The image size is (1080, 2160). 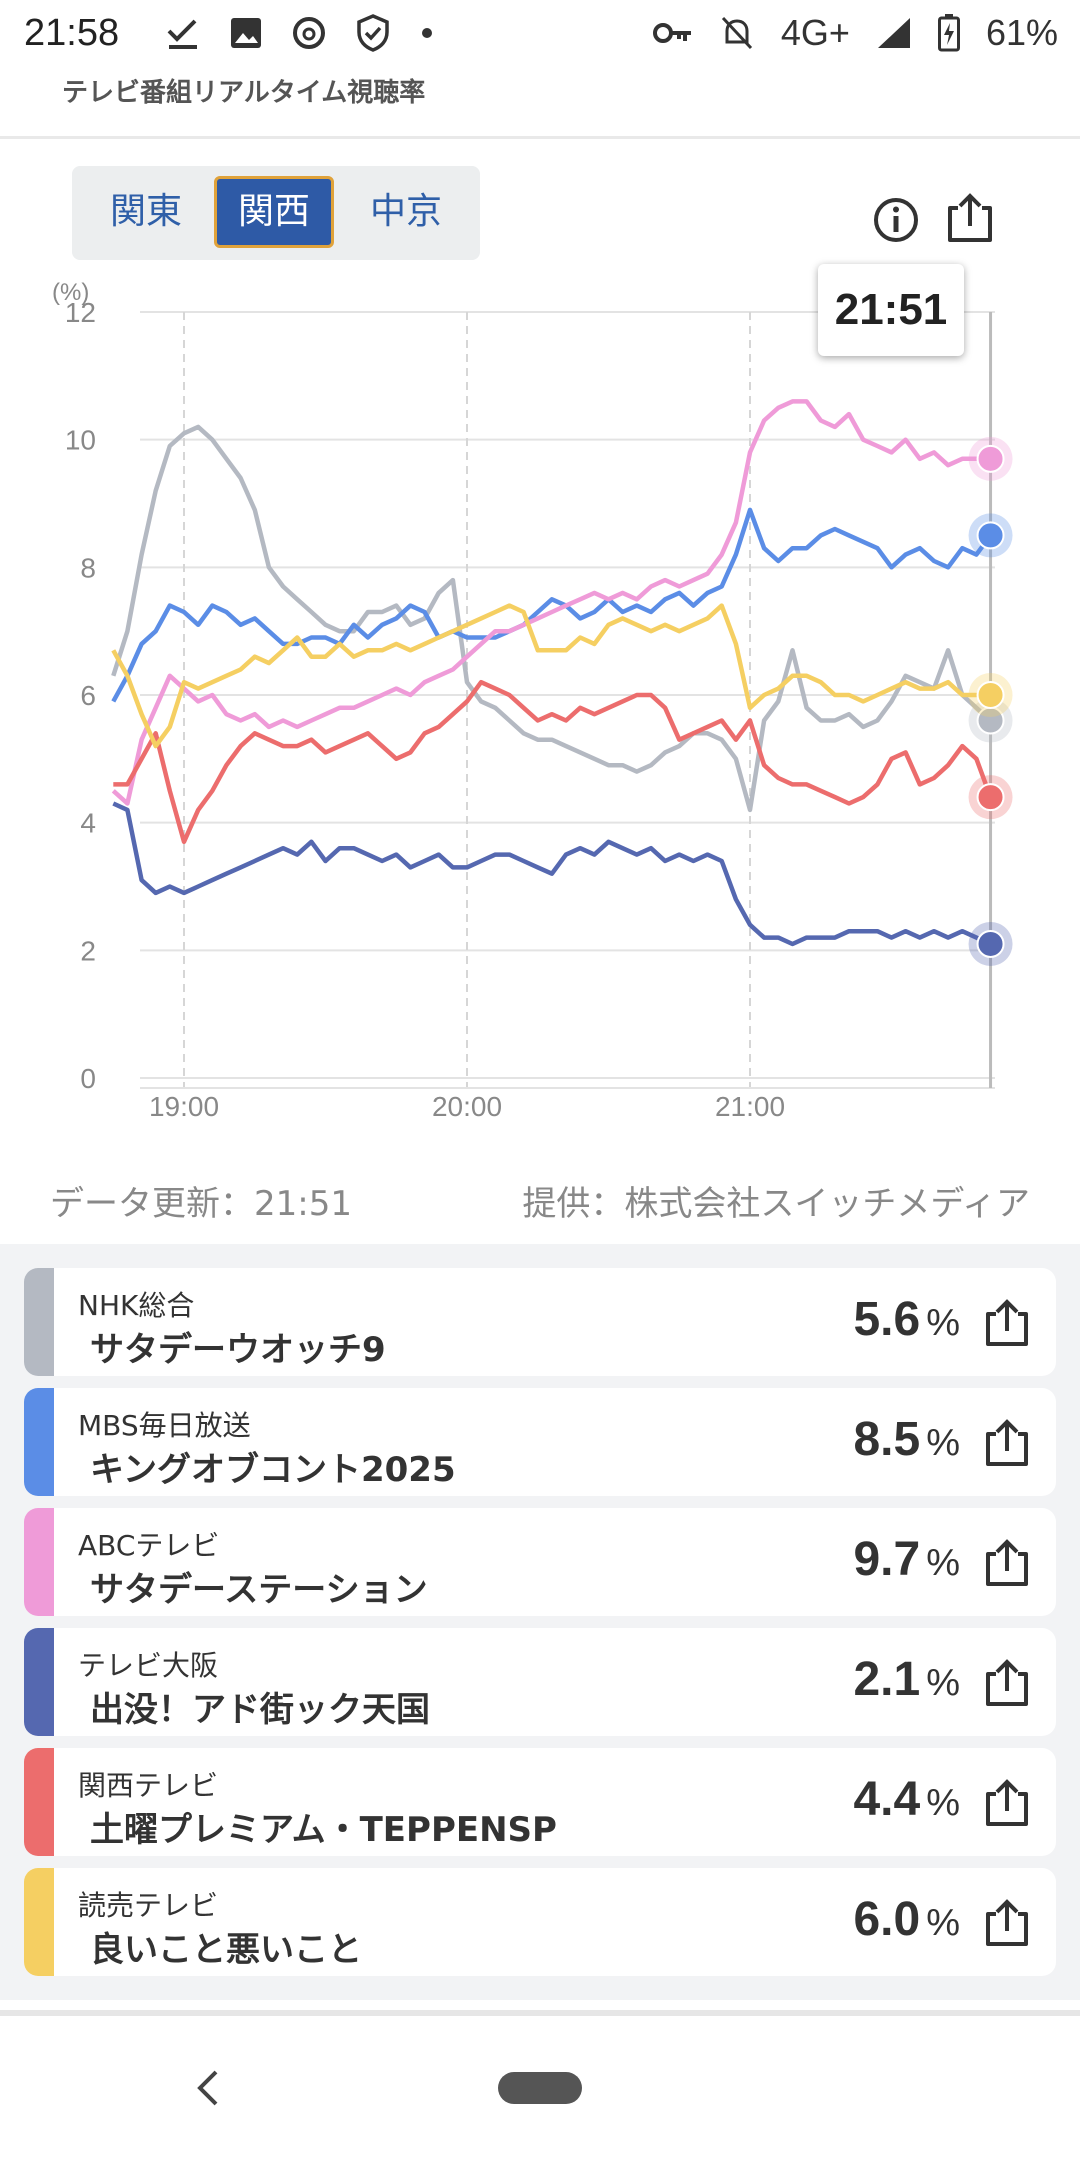 I want to click on x-tick-label: 19:00, so click(x=184, y=1106).